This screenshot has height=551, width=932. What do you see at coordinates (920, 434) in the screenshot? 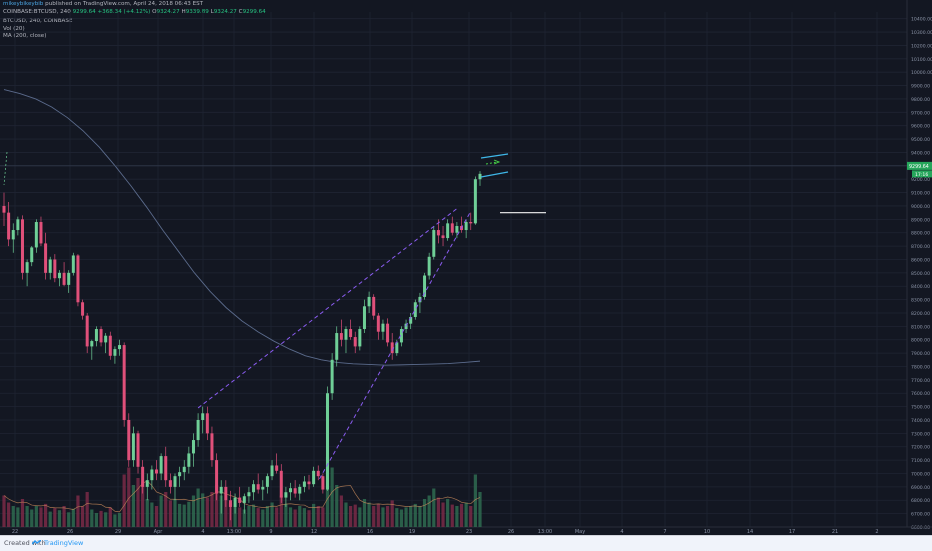
I see `price-axis-label: 7300.00` at bounding box center [920, 434].